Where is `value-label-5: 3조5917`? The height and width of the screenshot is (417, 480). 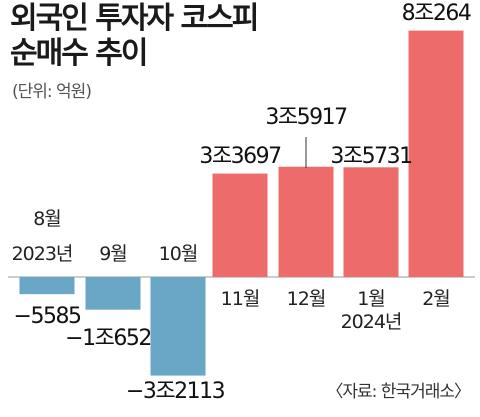 value-label-5: 3조5917 is located at coordinates (306, 117).